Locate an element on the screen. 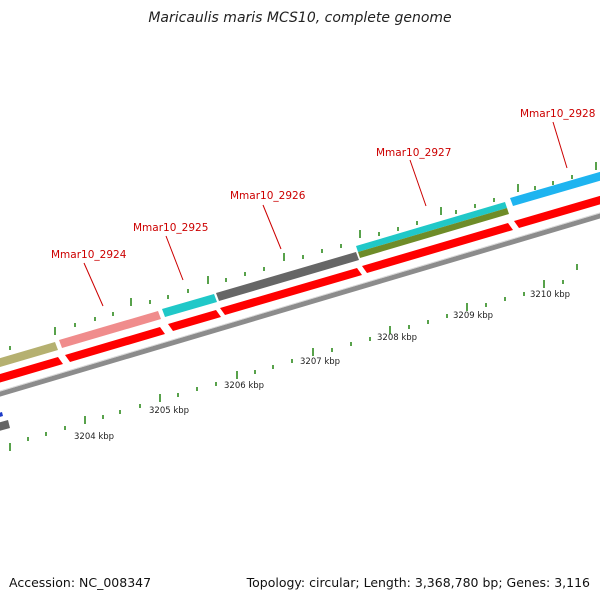 Image resolution: width=600 pixels, height=600 pixels. scale-label: 3209 kbp is located at coordinates (473, 316).